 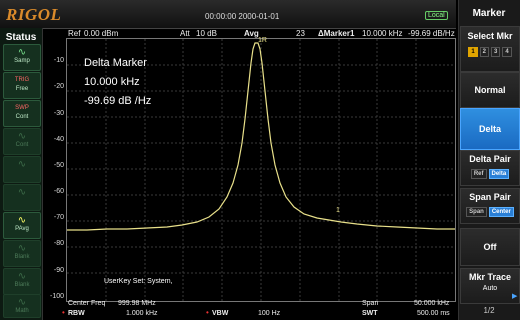 I want to click on delta-marker-level: -99.69 dB /Hz, so click(x=118, y=101).